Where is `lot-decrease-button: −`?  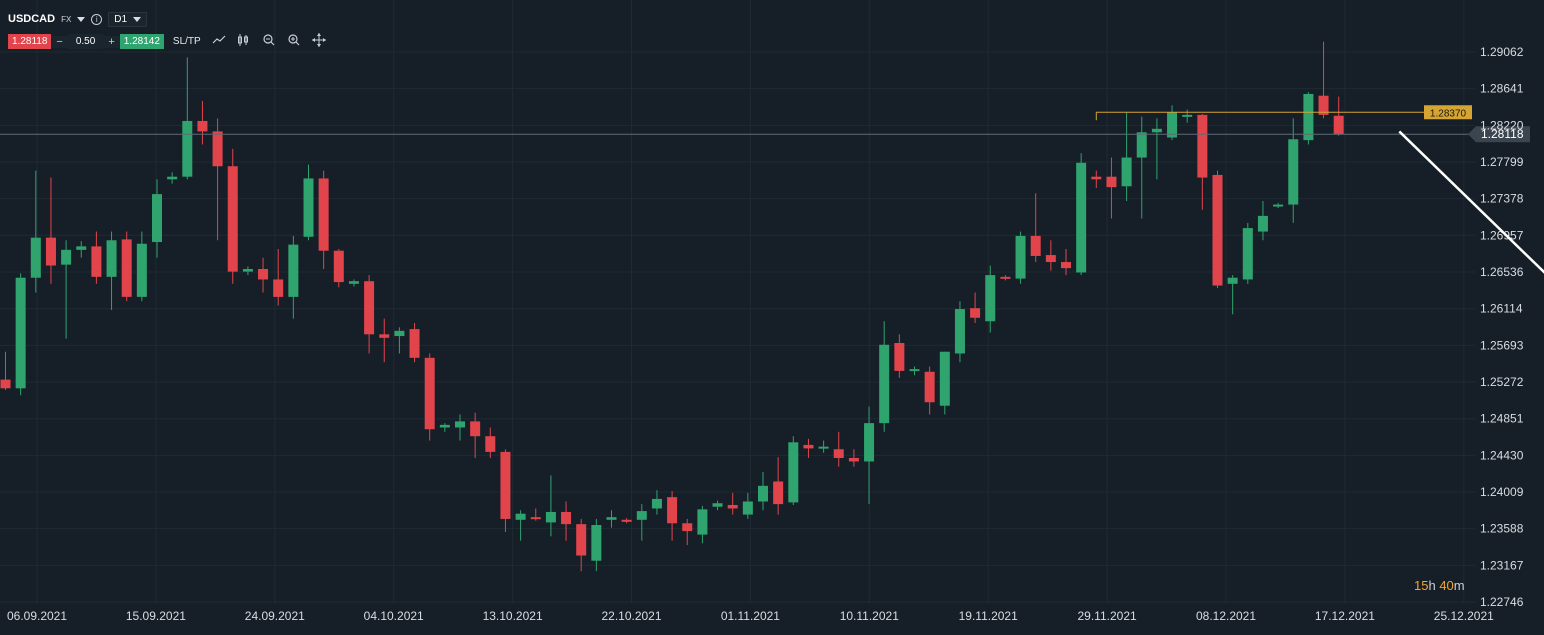
lot-decrease-button: − is located at coordinates (59, 41).